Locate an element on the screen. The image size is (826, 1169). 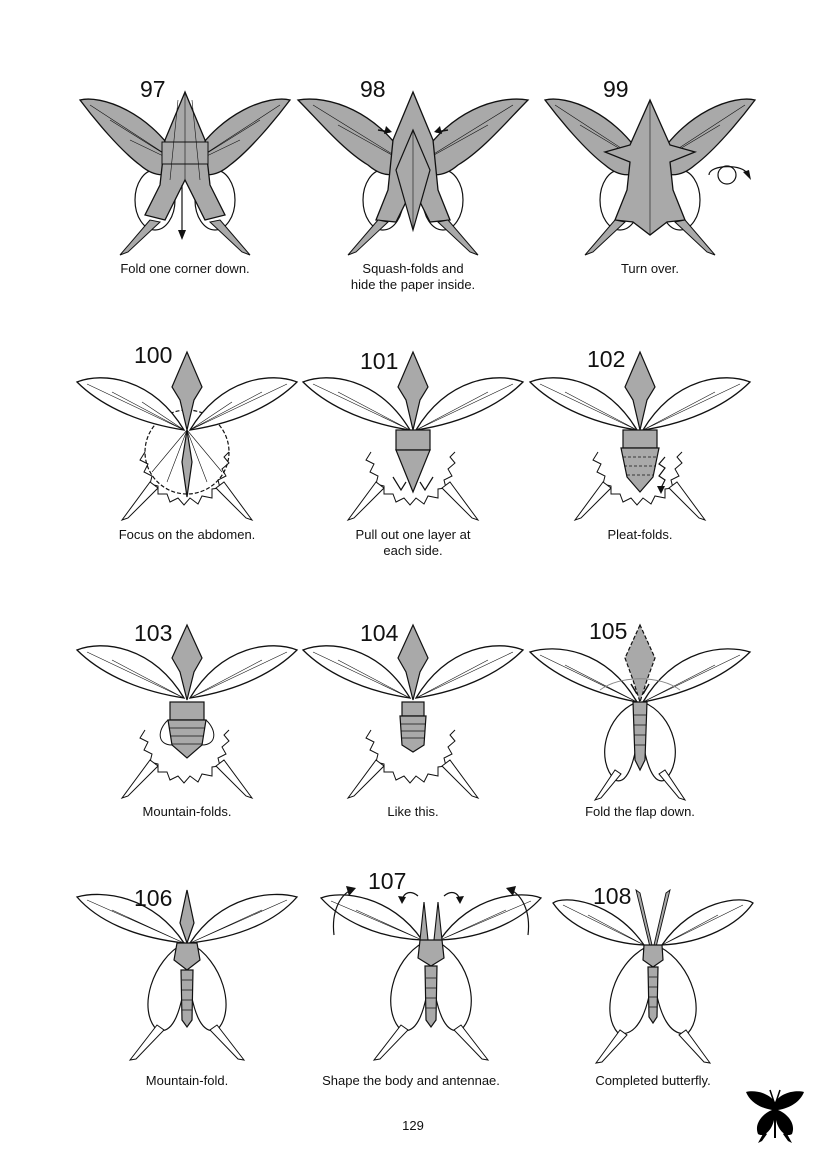
step-number: 107 is located at coordinates (387, 881).